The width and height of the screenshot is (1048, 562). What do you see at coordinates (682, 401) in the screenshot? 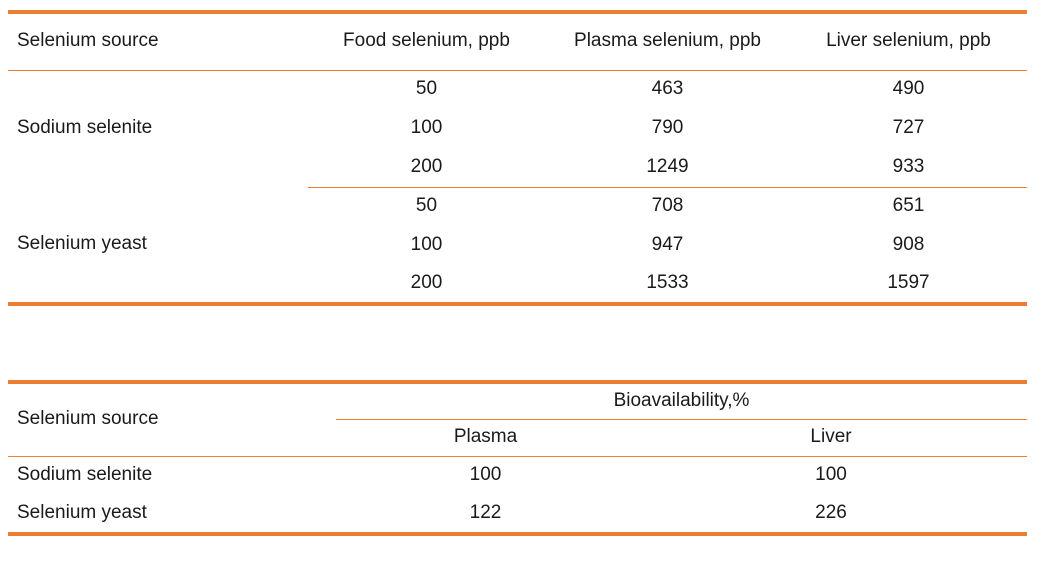
I see `column-header-bioavailability: Bioavailability,%` at bounding box center [682, 401].